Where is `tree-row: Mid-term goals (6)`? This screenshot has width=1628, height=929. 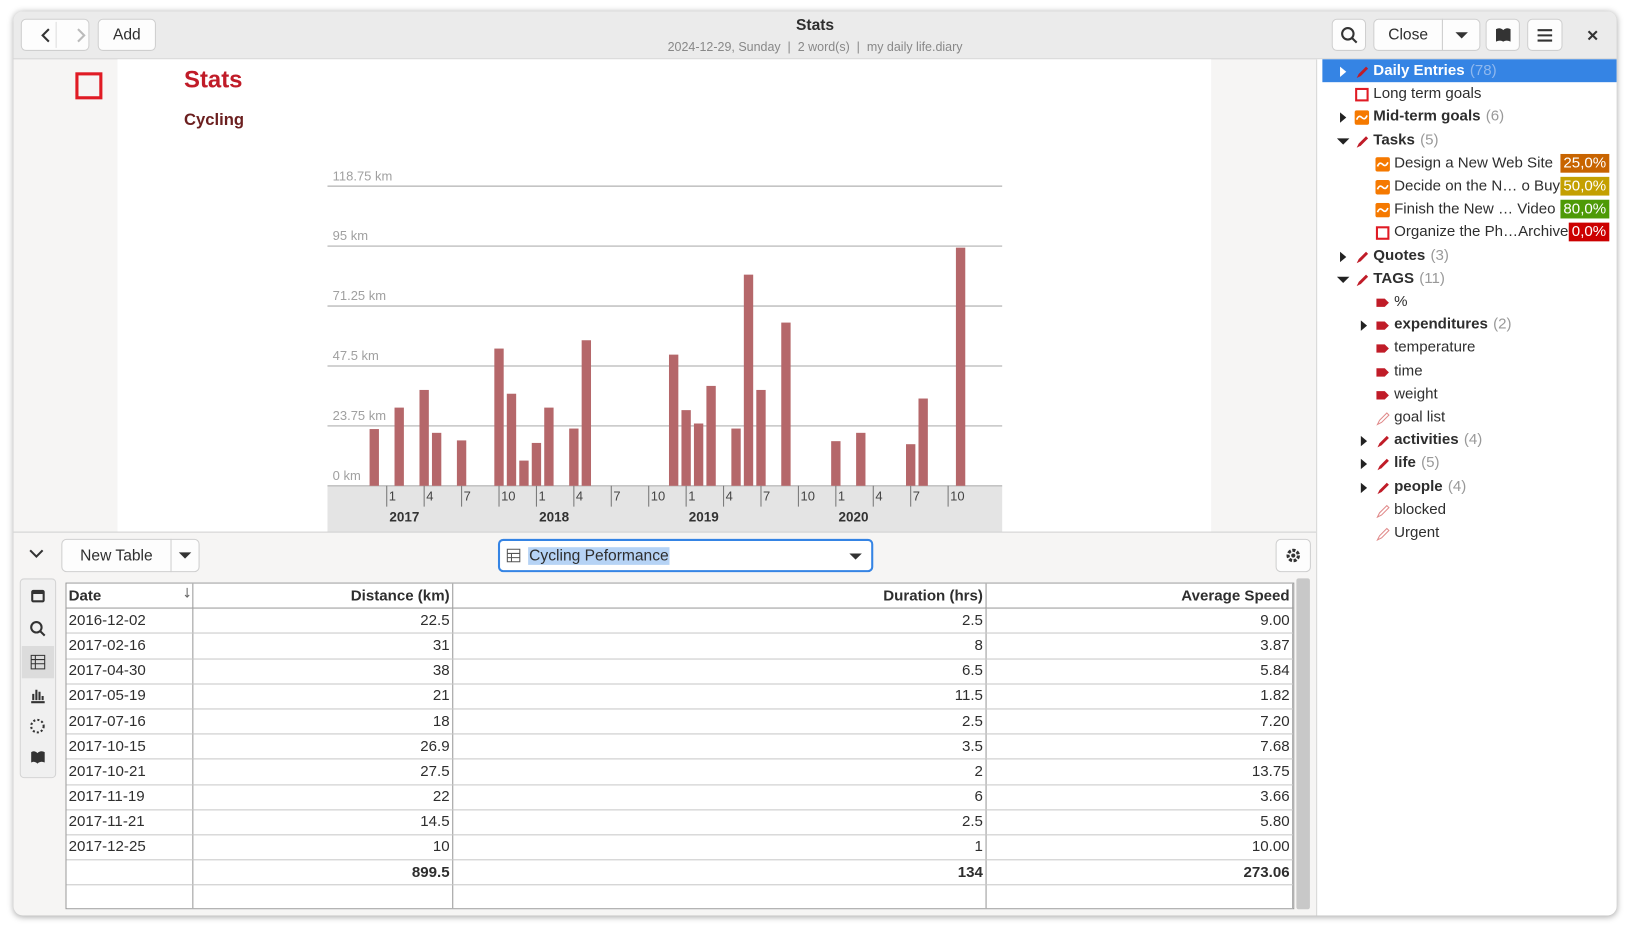
tree-row: Mid-term goals (6) is located at coordinates (1469, 116).